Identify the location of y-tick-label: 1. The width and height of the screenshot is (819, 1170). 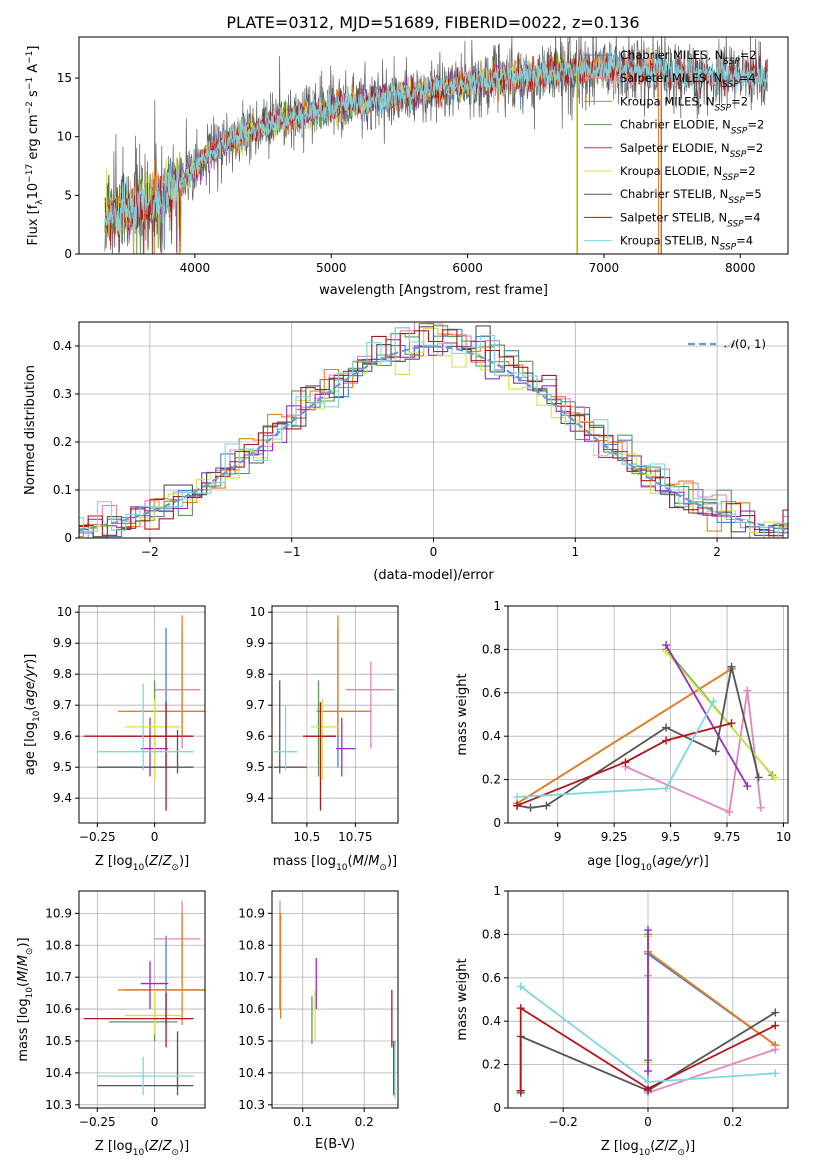
(497, 606).